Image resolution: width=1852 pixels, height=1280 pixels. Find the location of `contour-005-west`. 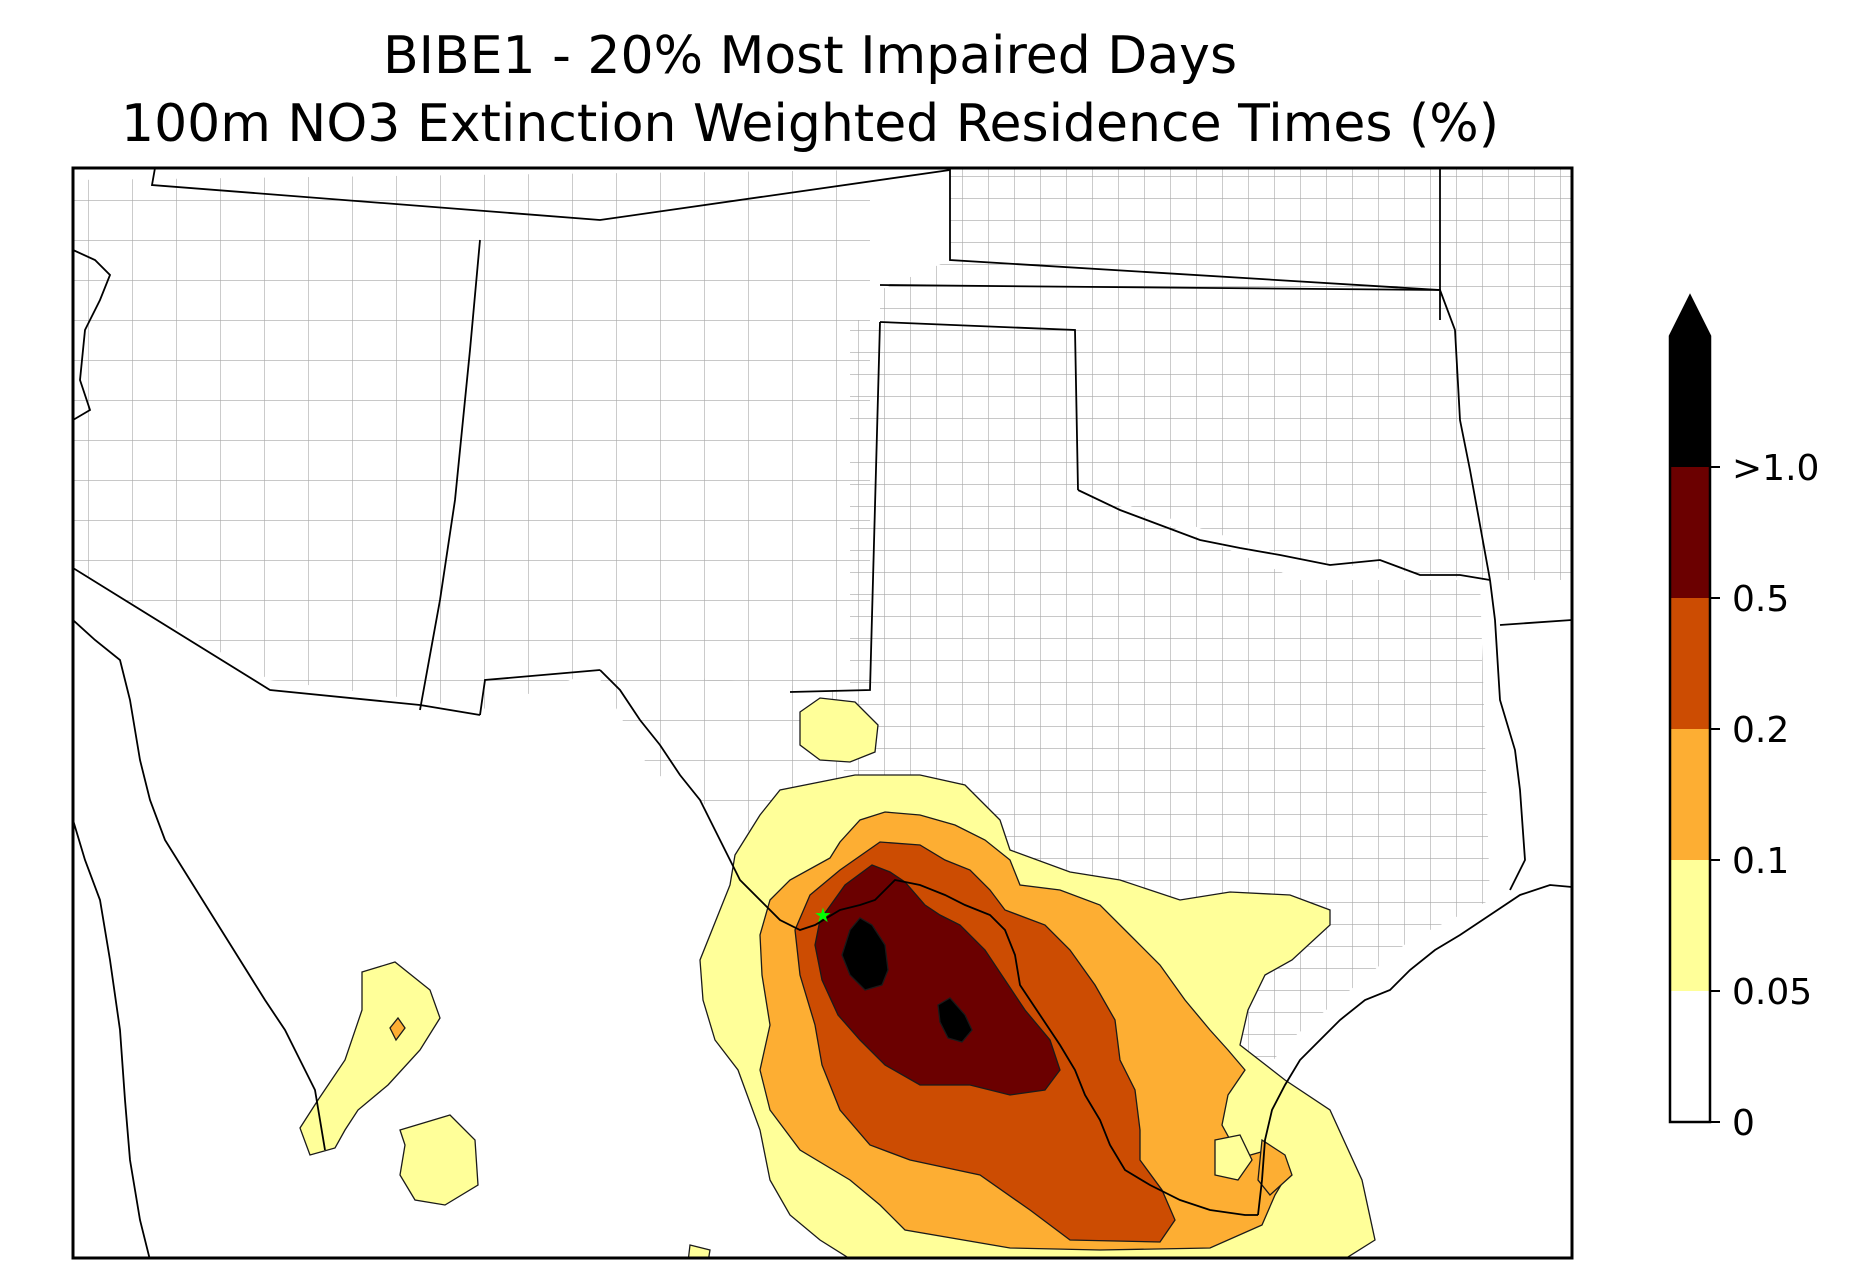

contour-005-west is located at coordinates (370, 1058).